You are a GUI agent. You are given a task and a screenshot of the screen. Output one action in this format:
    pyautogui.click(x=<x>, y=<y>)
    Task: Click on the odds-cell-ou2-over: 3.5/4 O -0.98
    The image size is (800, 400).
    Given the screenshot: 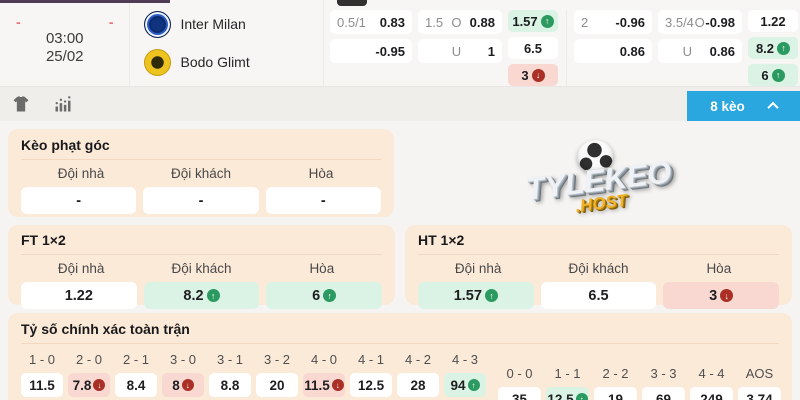 What is the action you would take?
    pyautogui.click(x=700, y=22)
    